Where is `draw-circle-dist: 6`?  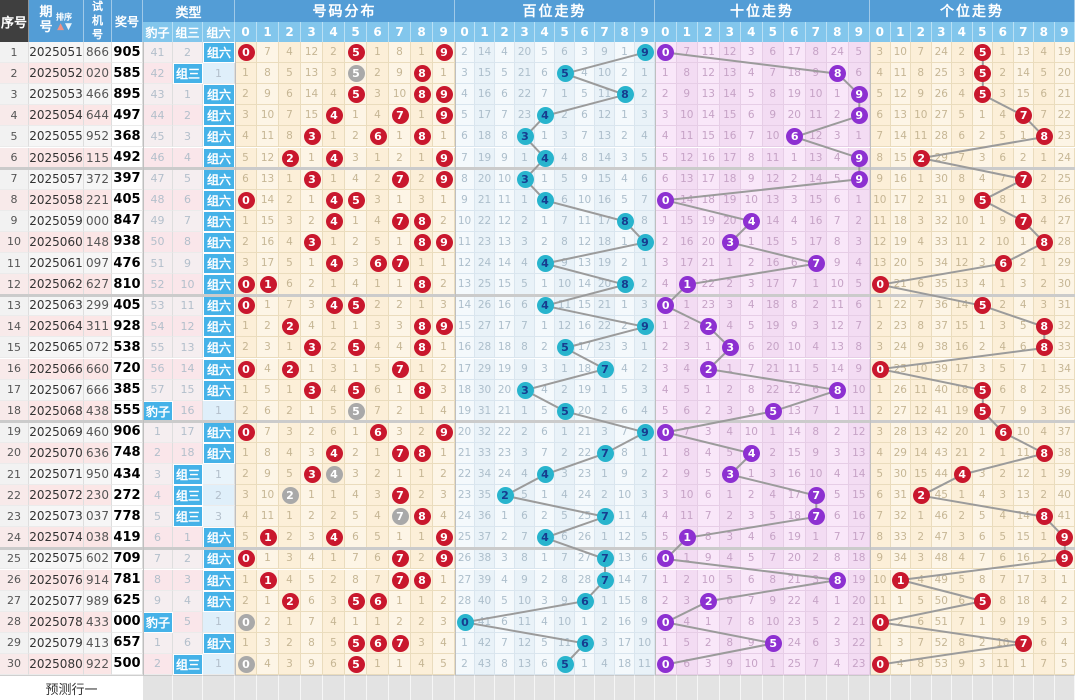
draw-circle-dist: 6 is located at coordinates (378, 601).